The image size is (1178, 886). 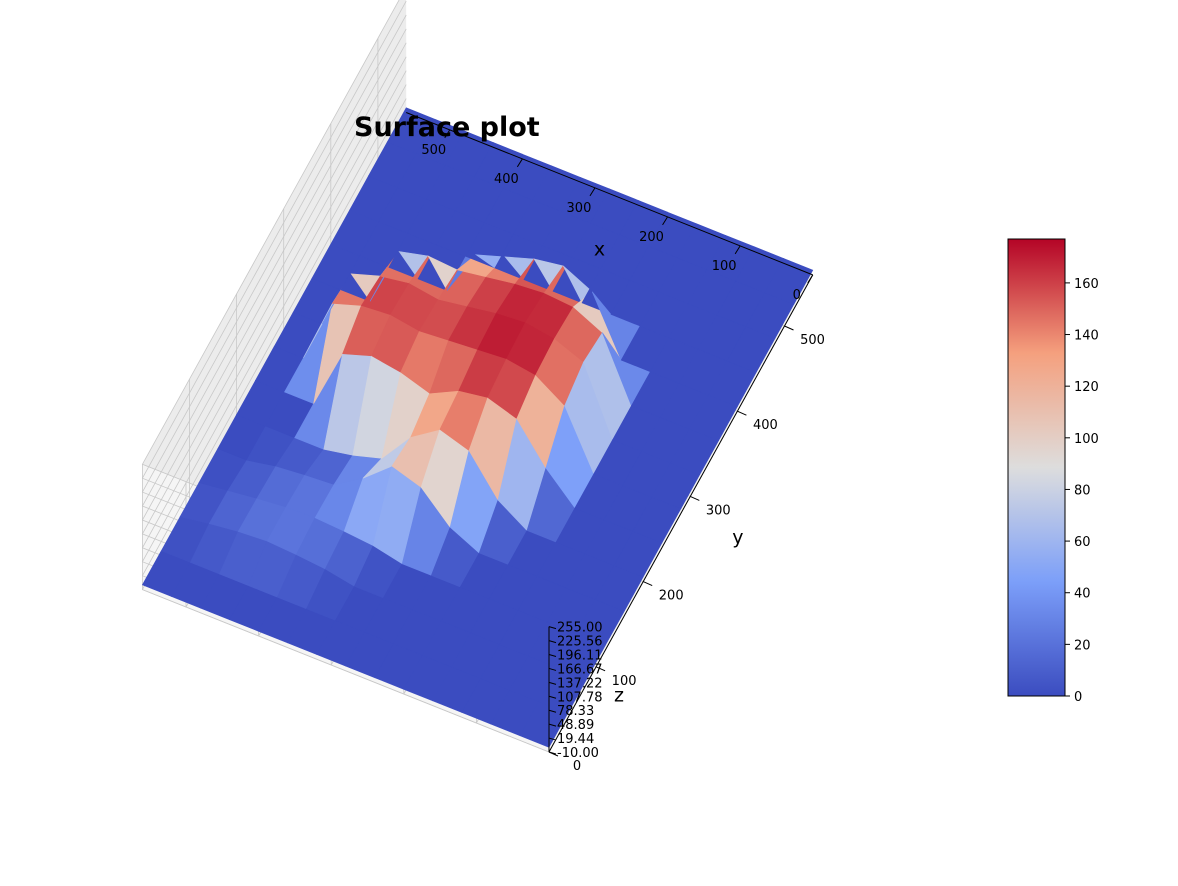 I want to click on colorbar-tick-label: 0, so click(x=1078, y=697).